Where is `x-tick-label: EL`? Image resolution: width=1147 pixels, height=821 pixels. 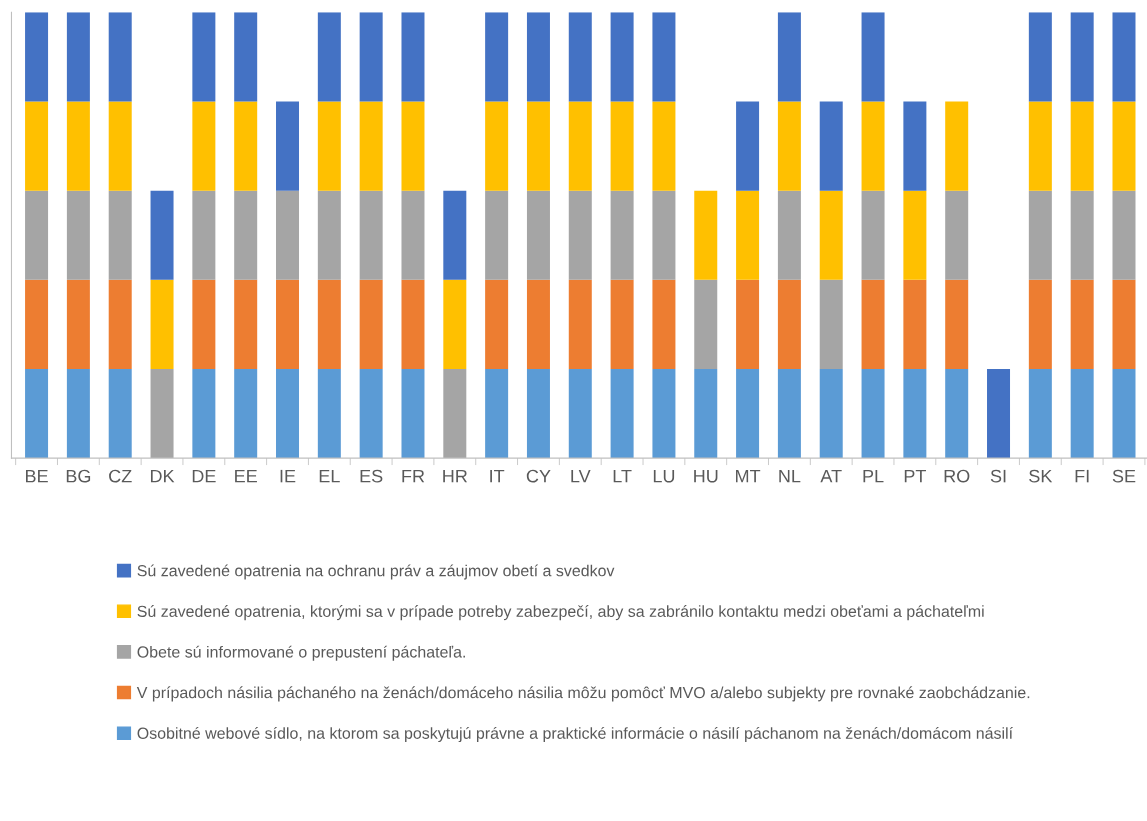 x-tick-label: EL is located at coordinates (329, 476).